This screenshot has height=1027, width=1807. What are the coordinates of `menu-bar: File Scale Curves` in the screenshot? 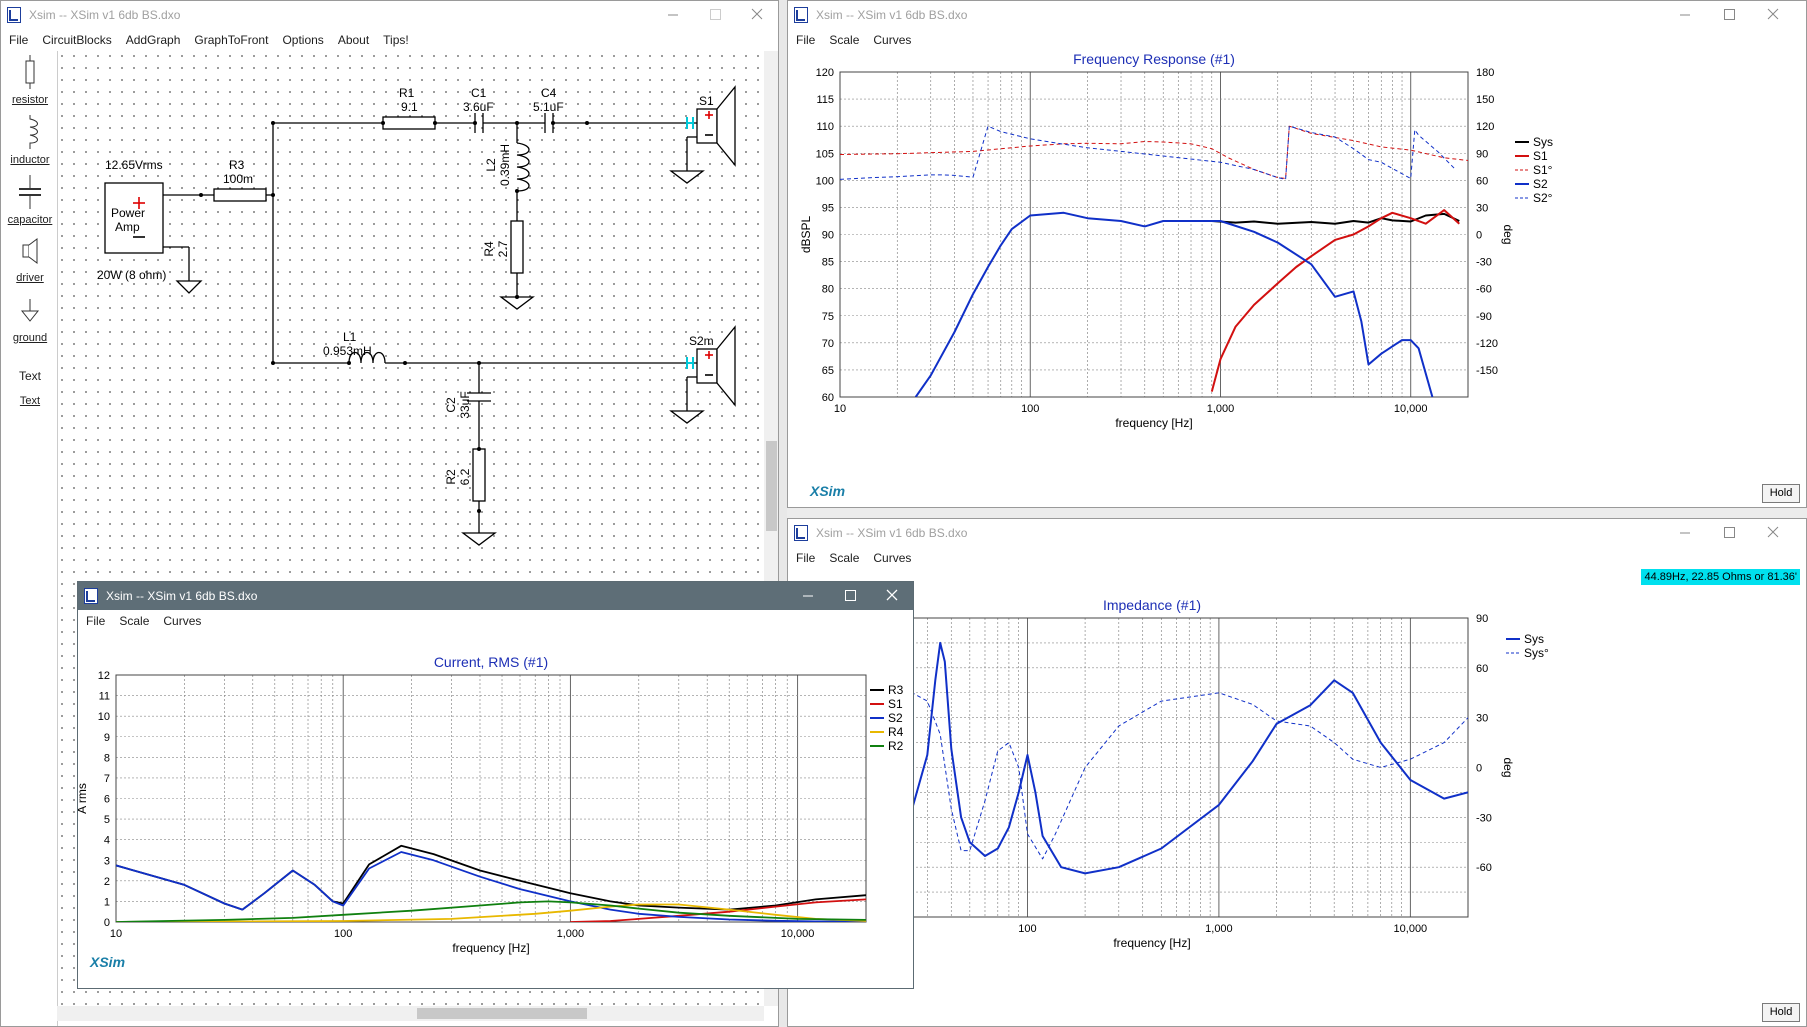 It's located at (1297, 40).